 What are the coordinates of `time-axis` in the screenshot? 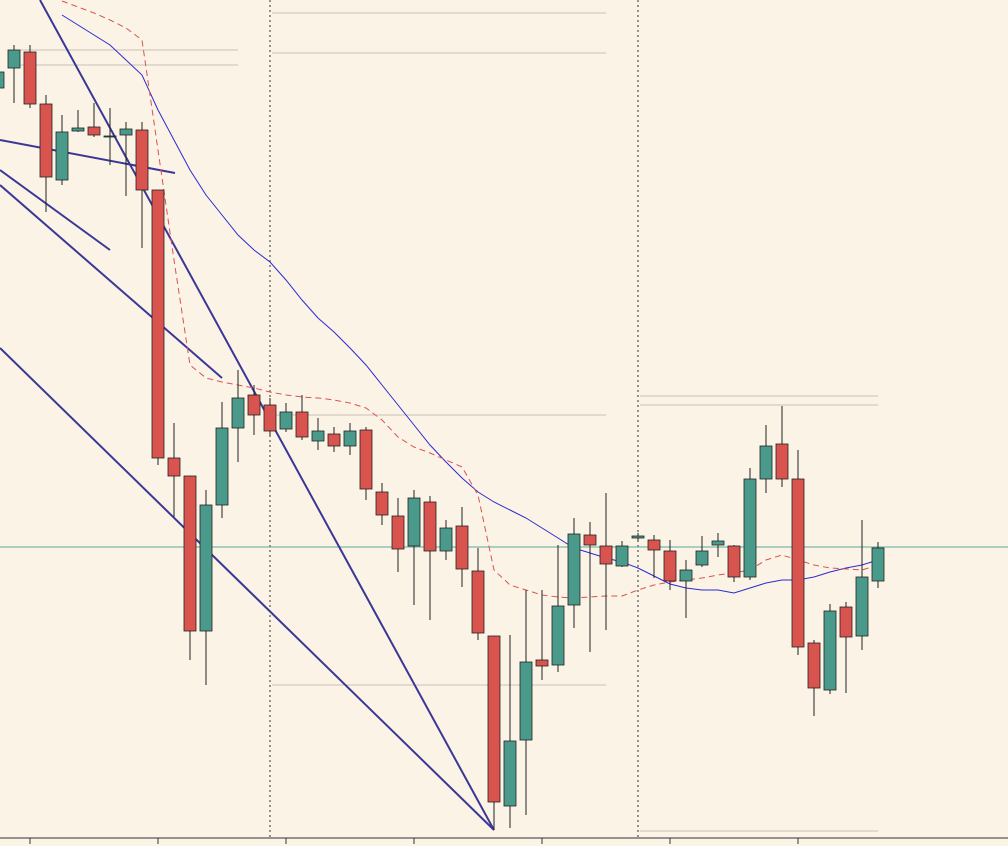 It's located at (504, 840).